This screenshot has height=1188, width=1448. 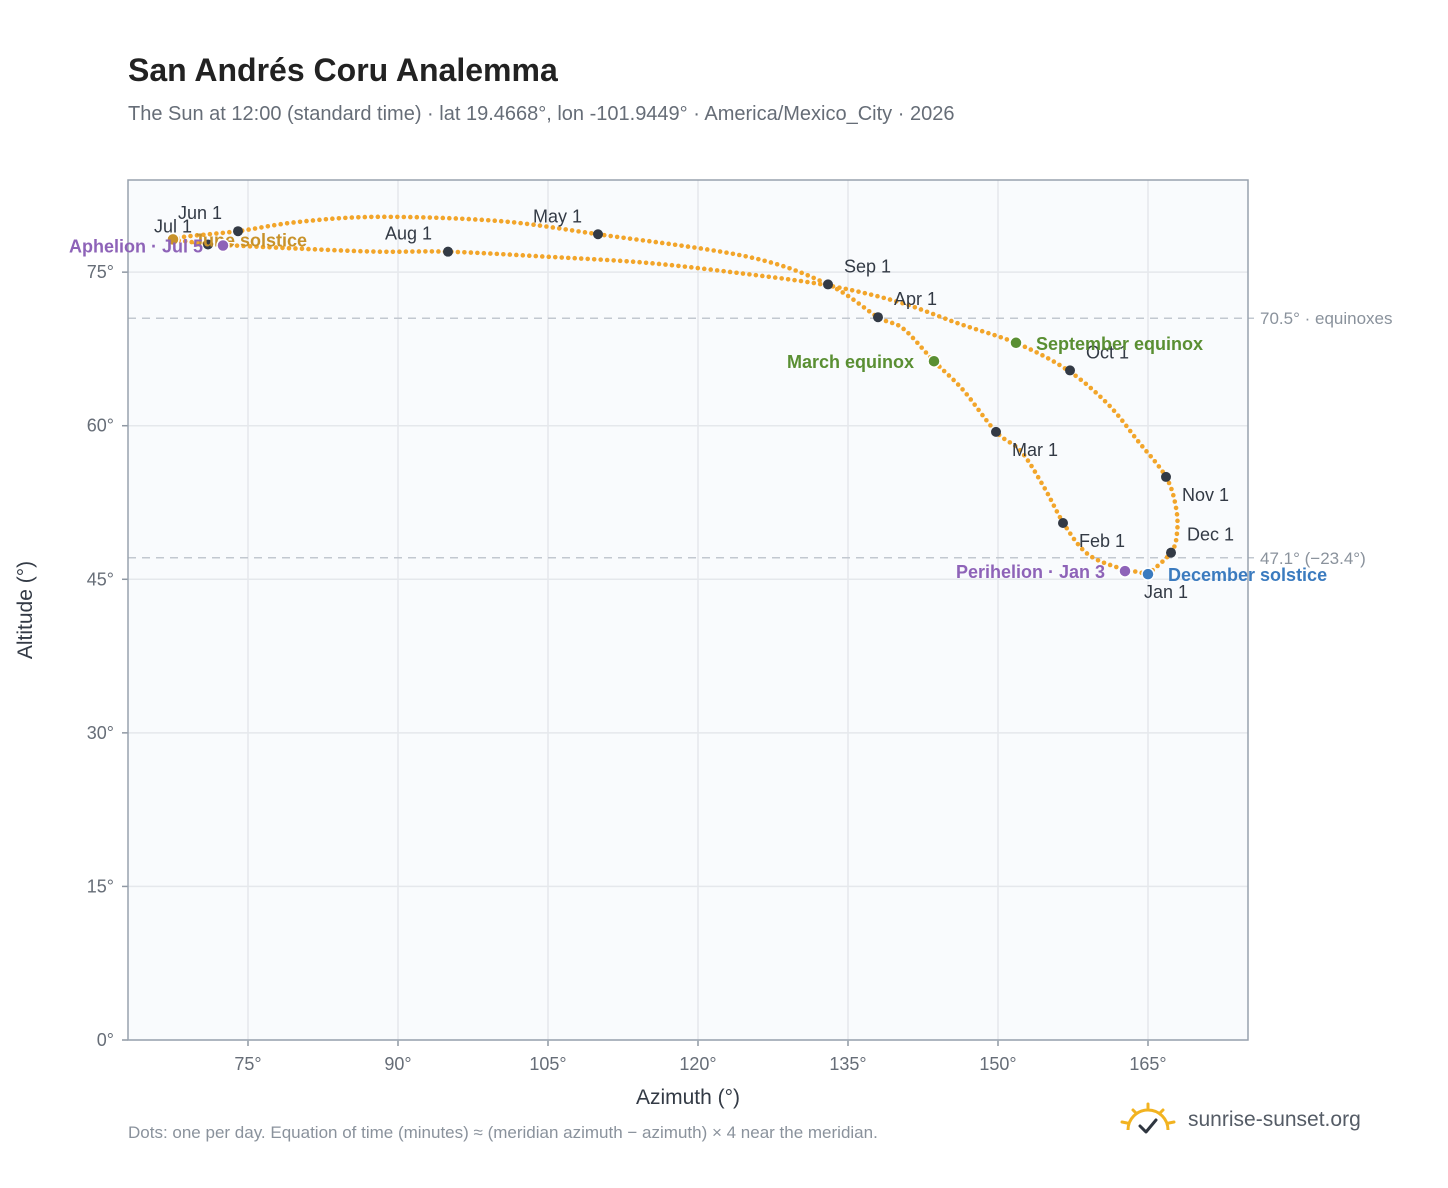 What do you see at coordinates (1326, 318) in the screenshot?
I see `reference-line-label: 70.5° · equinoxes` at bounding box center [1326, 318].